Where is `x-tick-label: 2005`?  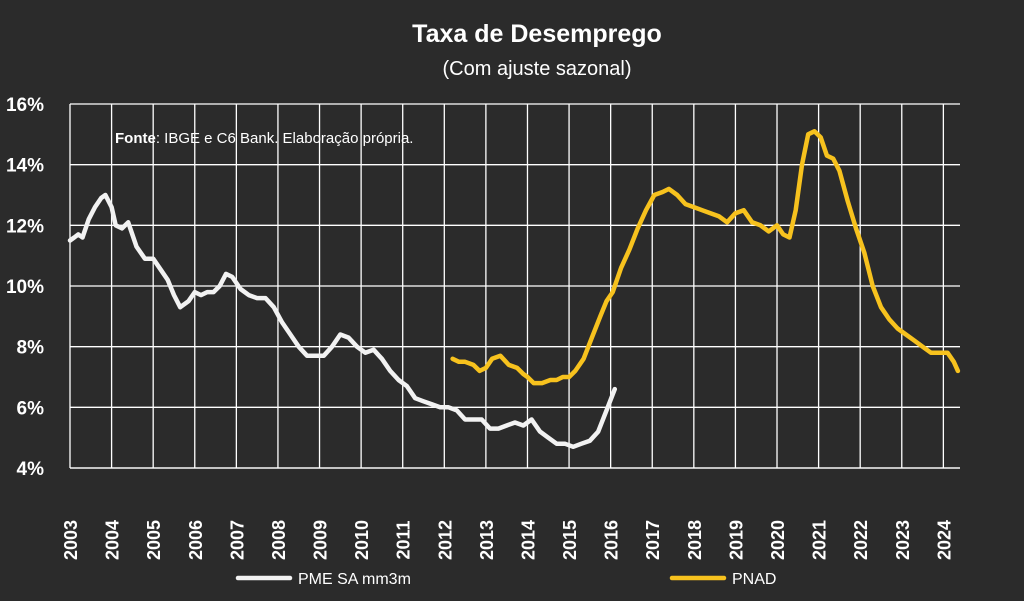
x-tick-label: 2005 is located at coordinates (154, 540).